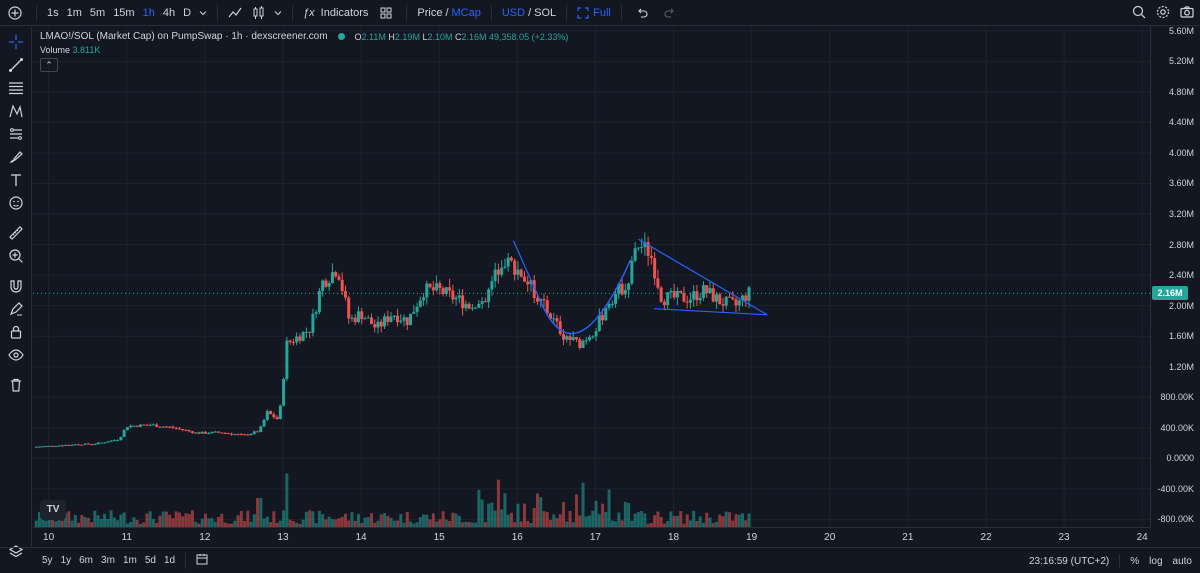 Image resolution: width=1200 pixels, height=573 pixels. What do you see at coordinates (74, 12) in the screenshot?
I see `interval-1m: 1m` at bounding box center [74, 12].